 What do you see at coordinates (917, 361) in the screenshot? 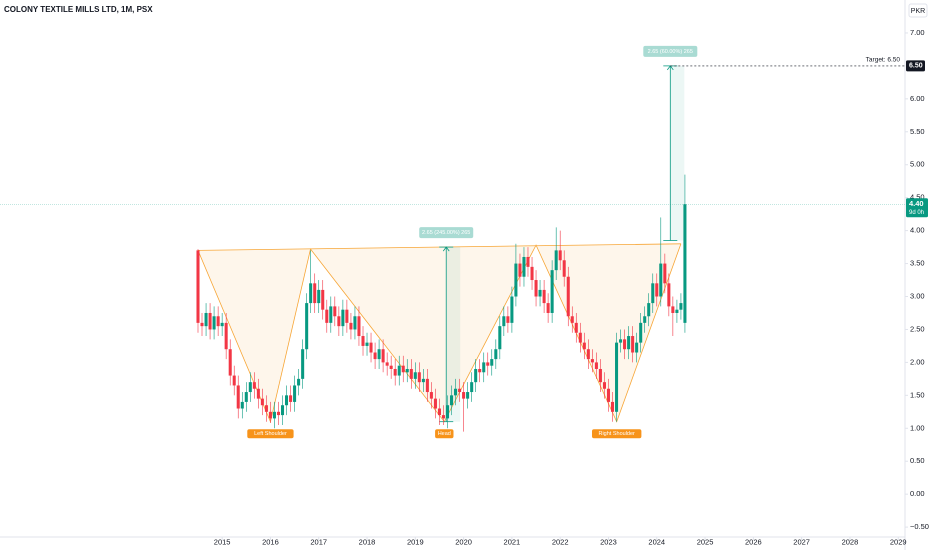
I see `y-tick-label: 2.00` at bounding box center [917, 361].